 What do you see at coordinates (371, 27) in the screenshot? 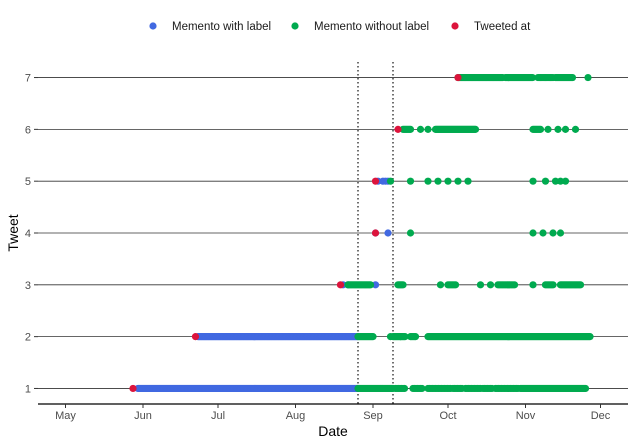
I see `legend-label: Memento without label` at bounding box center [371, 27].